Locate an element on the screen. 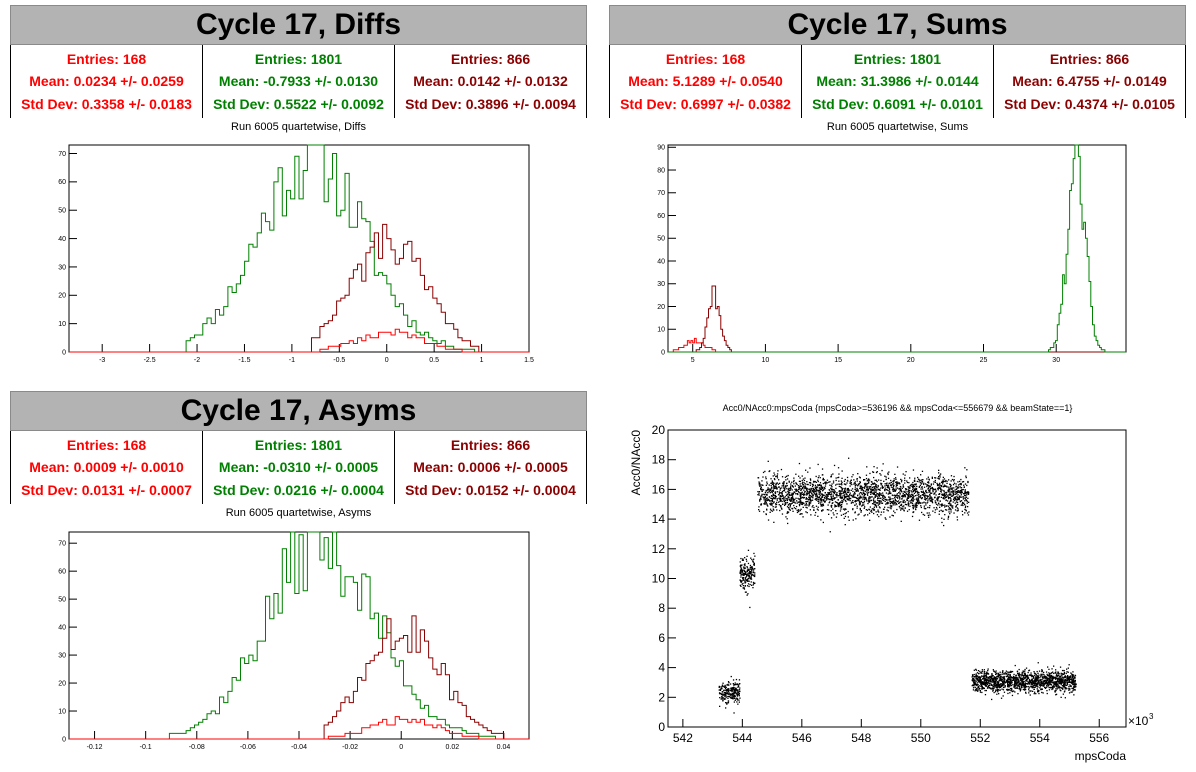 Image resolution: width=1196 pixels, height=772 pixels. x-tick-label: 548 is located at coordinates (861, 738).